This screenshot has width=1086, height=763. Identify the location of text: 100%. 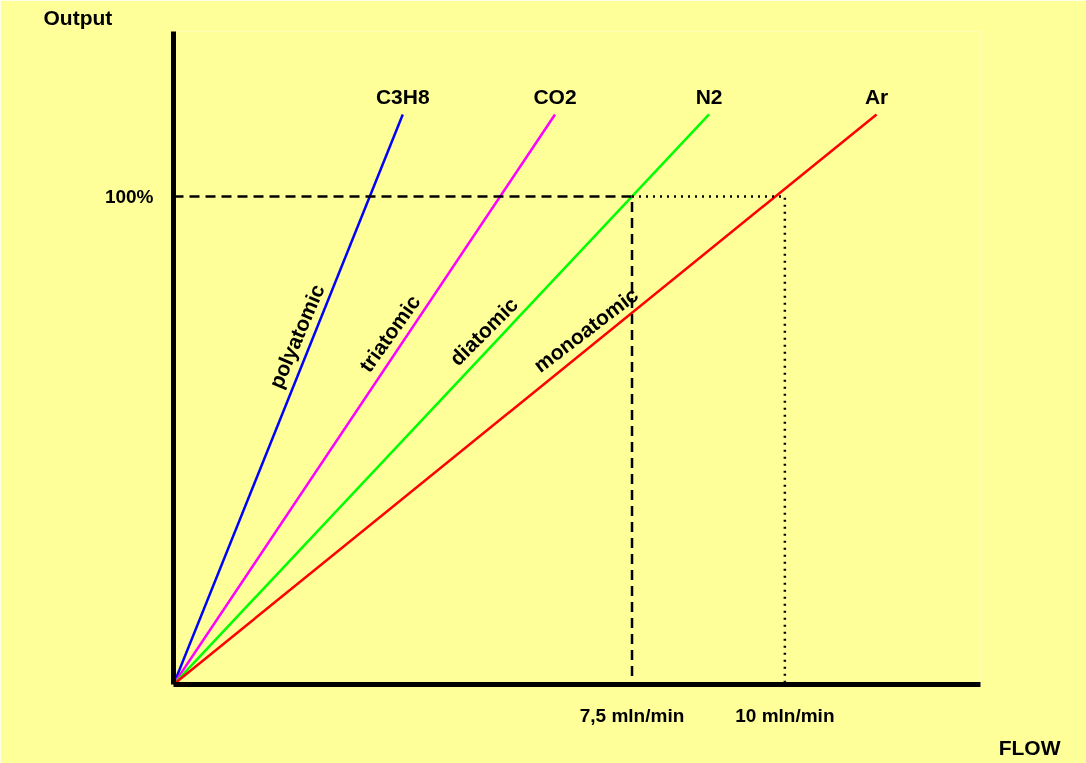
(129, 197).